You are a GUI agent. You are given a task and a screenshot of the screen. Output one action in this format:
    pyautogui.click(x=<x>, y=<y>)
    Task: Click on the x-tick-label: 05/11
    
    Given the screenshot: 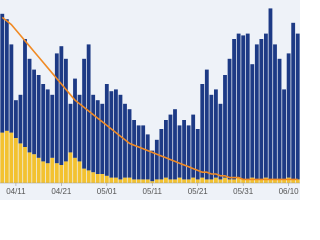 What is the action you would take?
    pyautogui.click(x=153, y=191)
    